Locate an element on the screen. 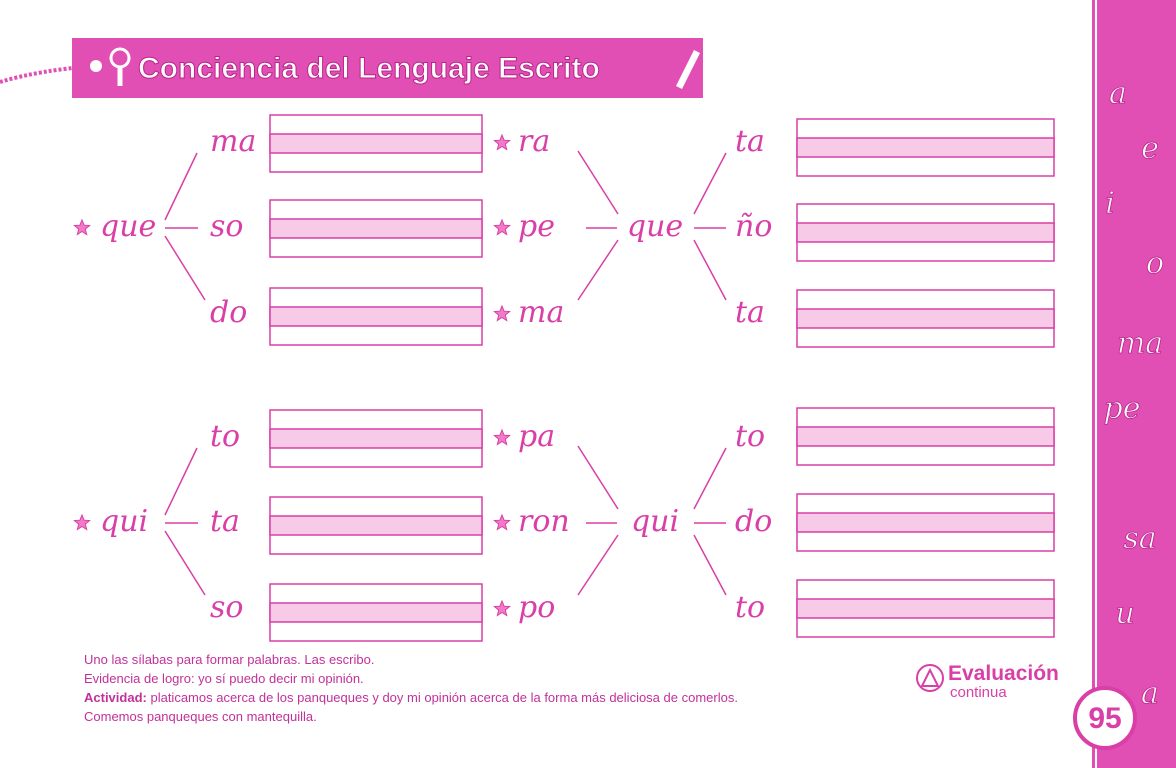 Image resolution: width=1176 pixels, height=768 pixels. badge-icon-triangle is located at coordinates (930, 677).